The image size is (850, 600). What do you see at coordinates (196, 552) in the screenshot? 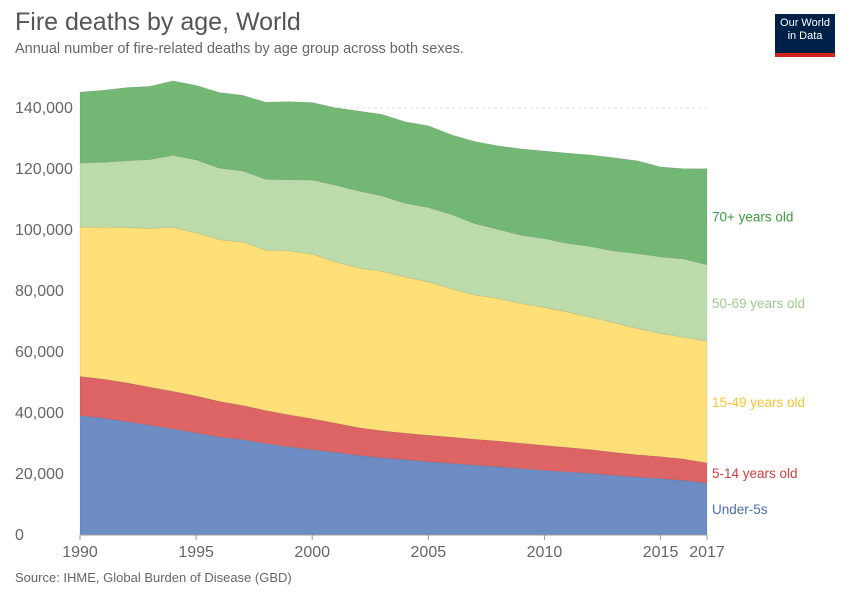
I see `x-tick-label: 1995` at bounding box center [196, 552].